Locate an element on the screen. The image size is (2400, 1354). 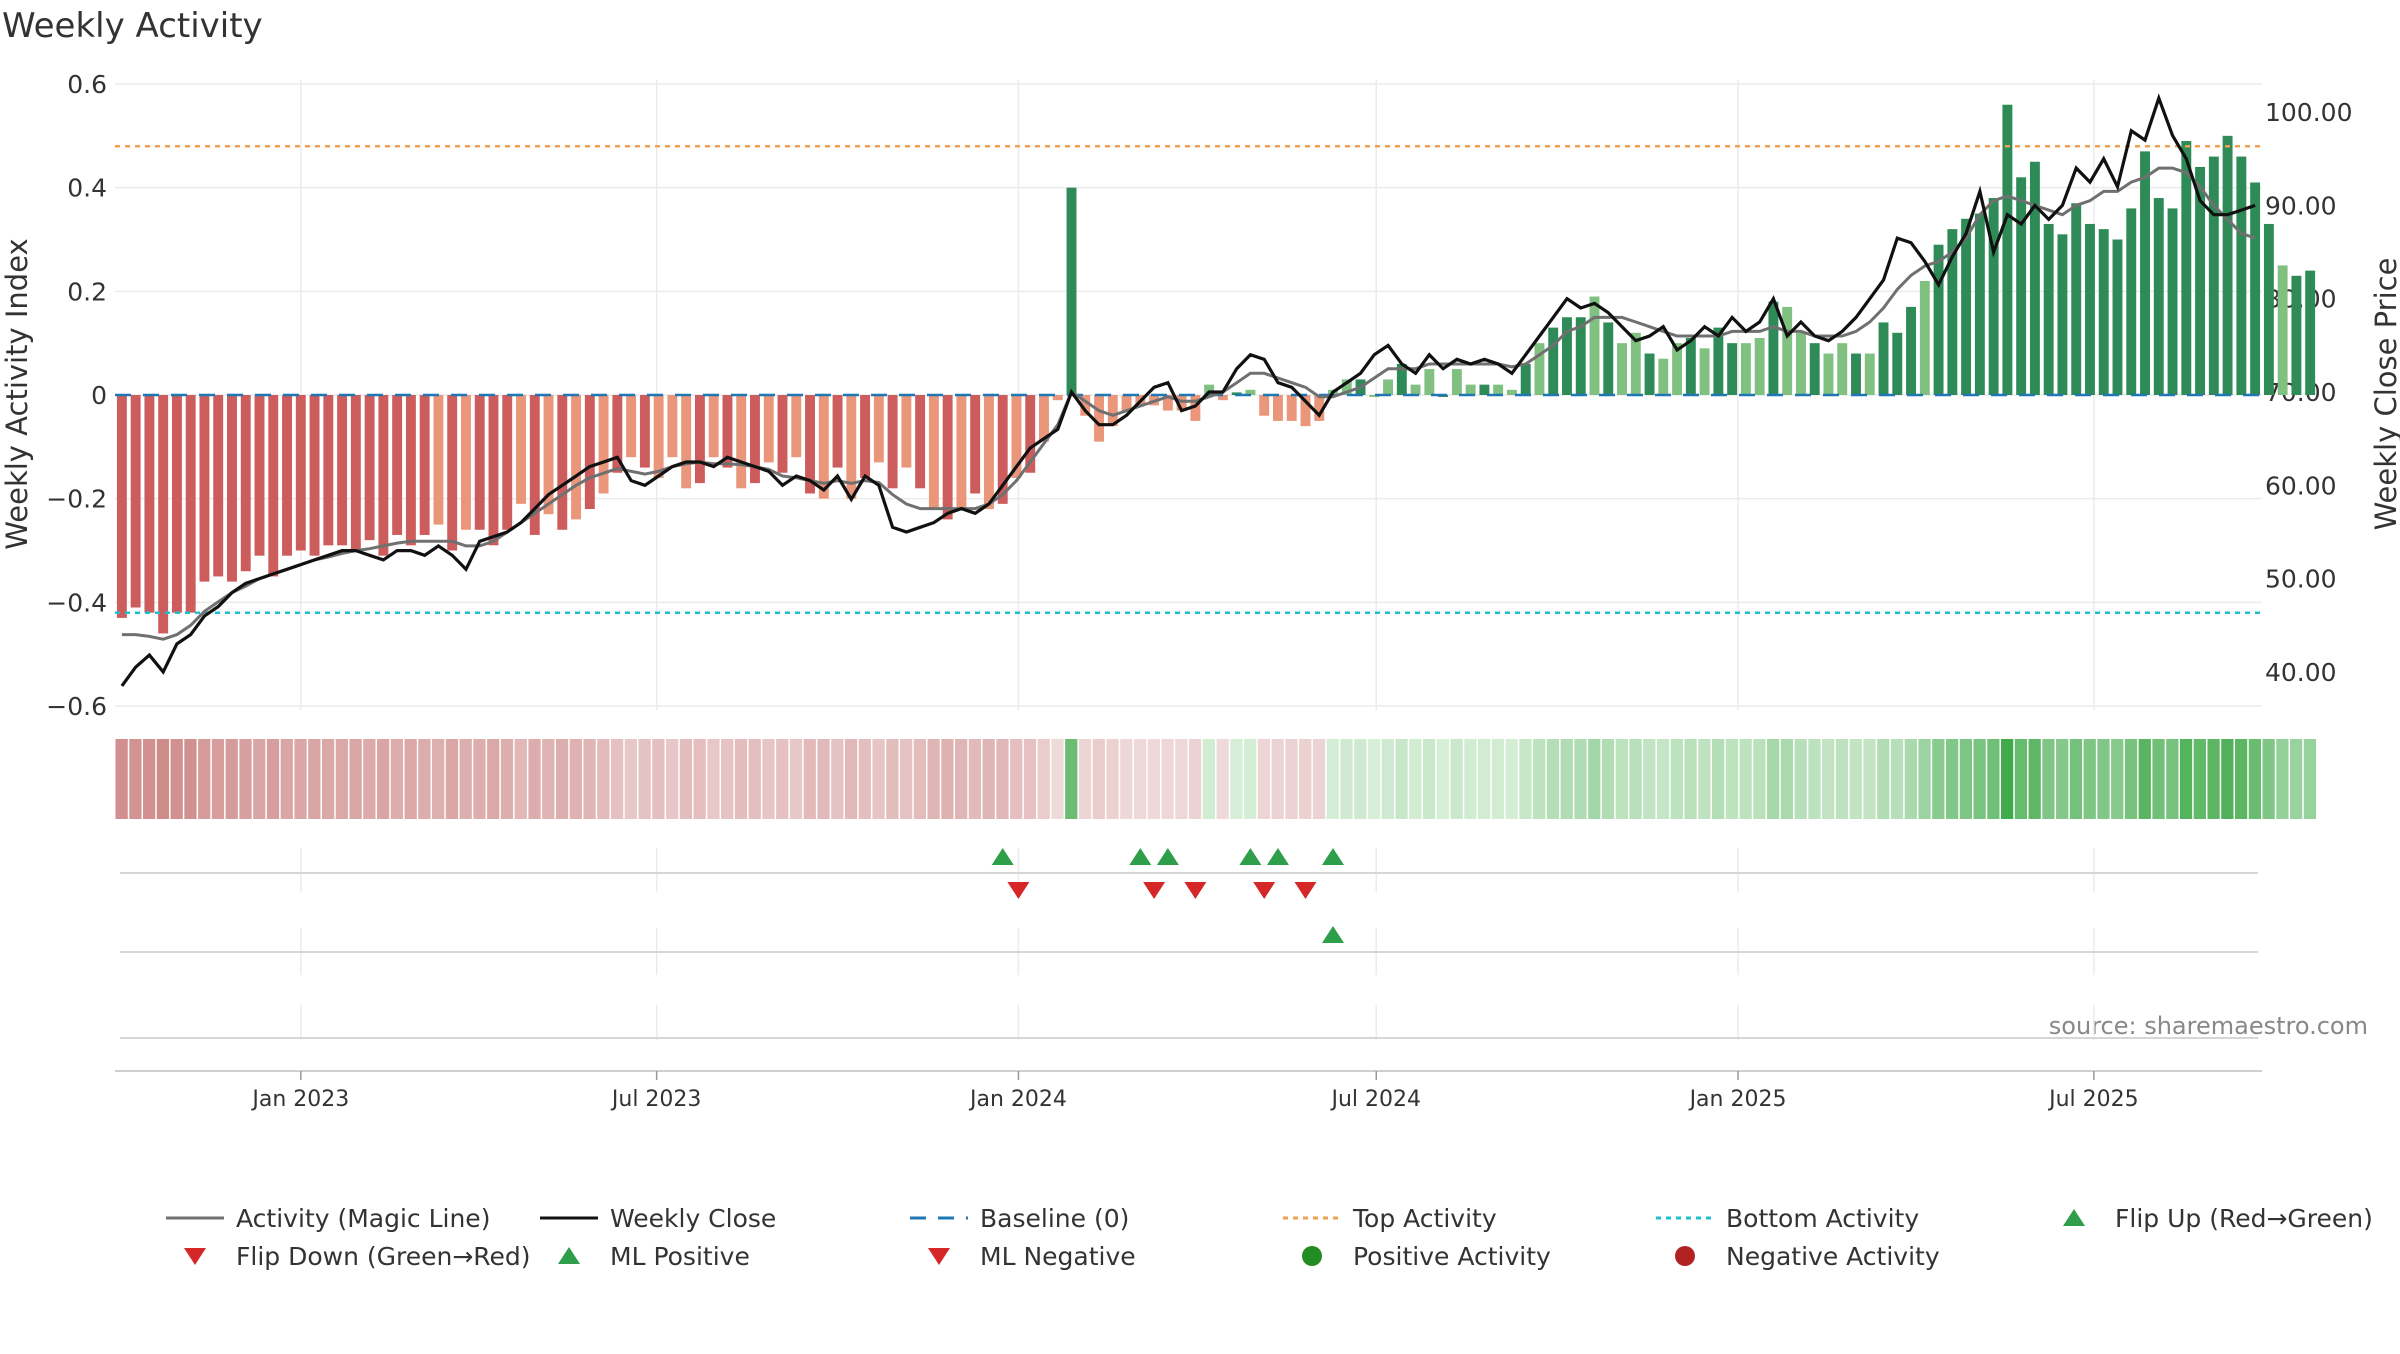
legend-item-10: Negative Activity is located at coordinates (1807, 1256).